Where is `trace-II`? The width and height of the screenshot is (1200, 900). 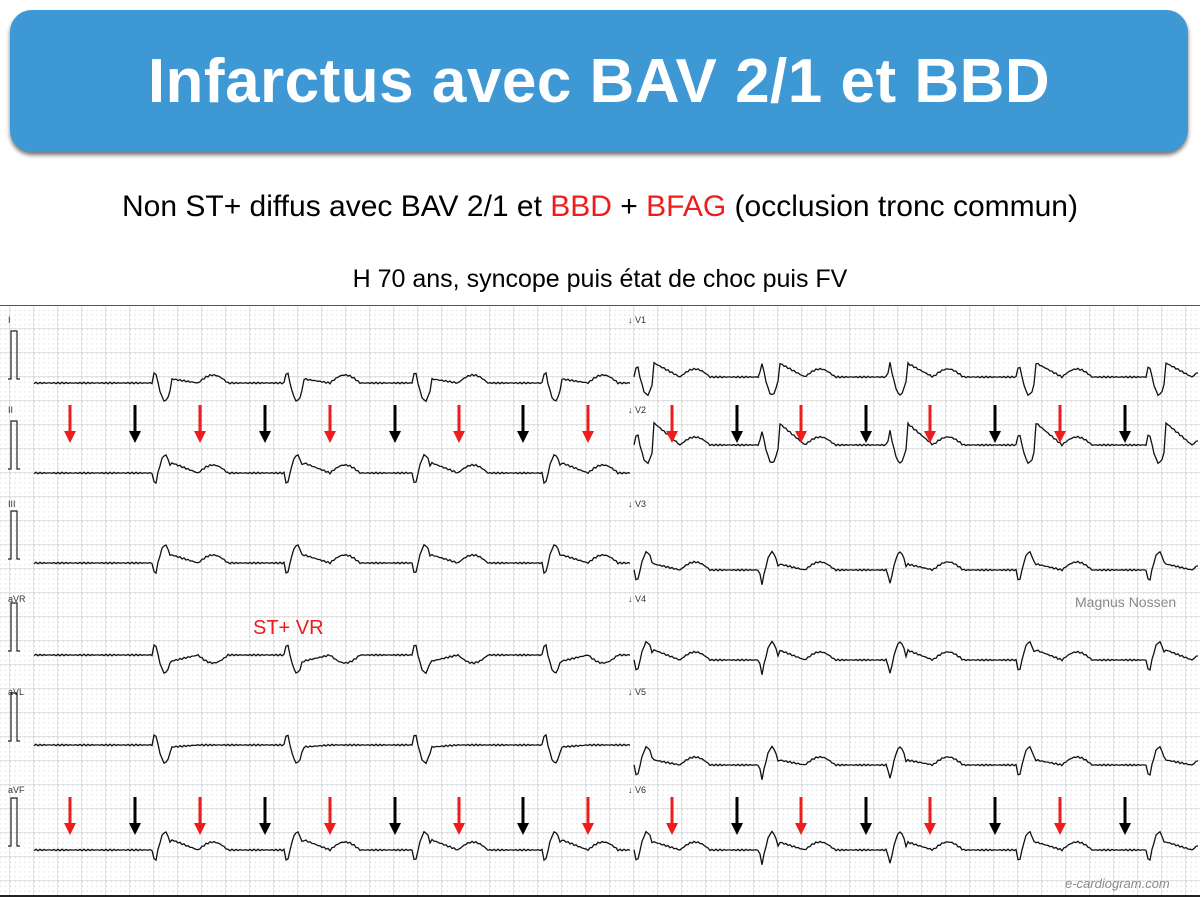
trace-II is located at coordinates (332, 469).